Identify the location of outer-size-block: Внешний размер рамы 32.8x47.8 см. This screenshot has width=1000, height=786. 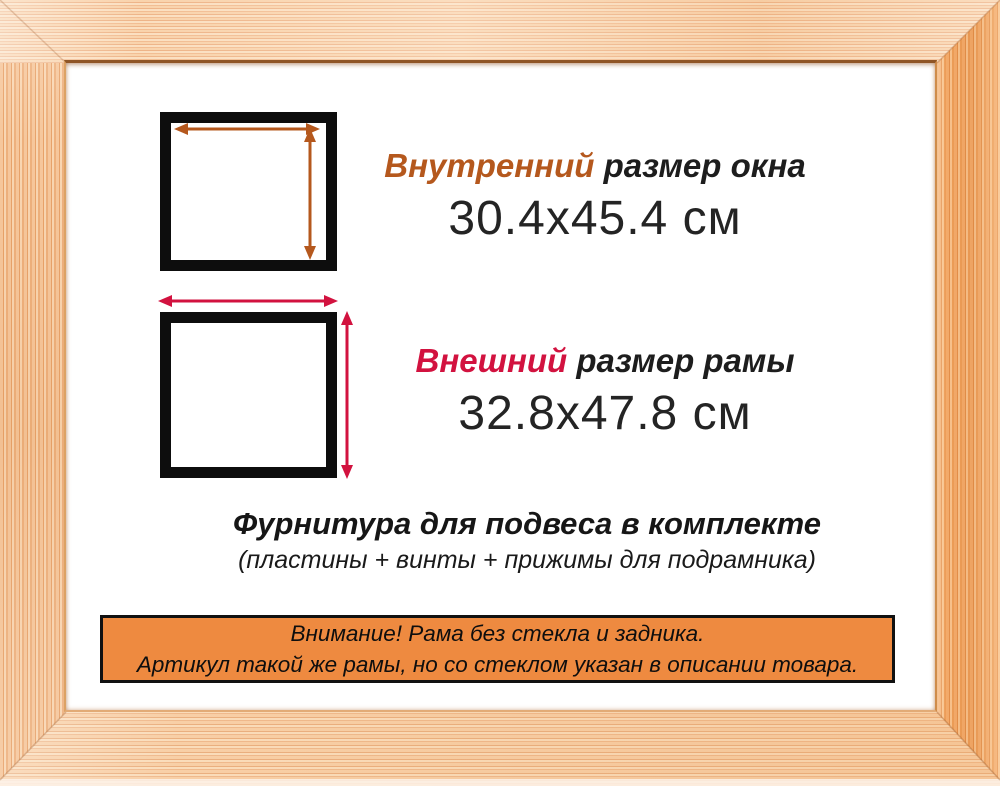
(605, 391).